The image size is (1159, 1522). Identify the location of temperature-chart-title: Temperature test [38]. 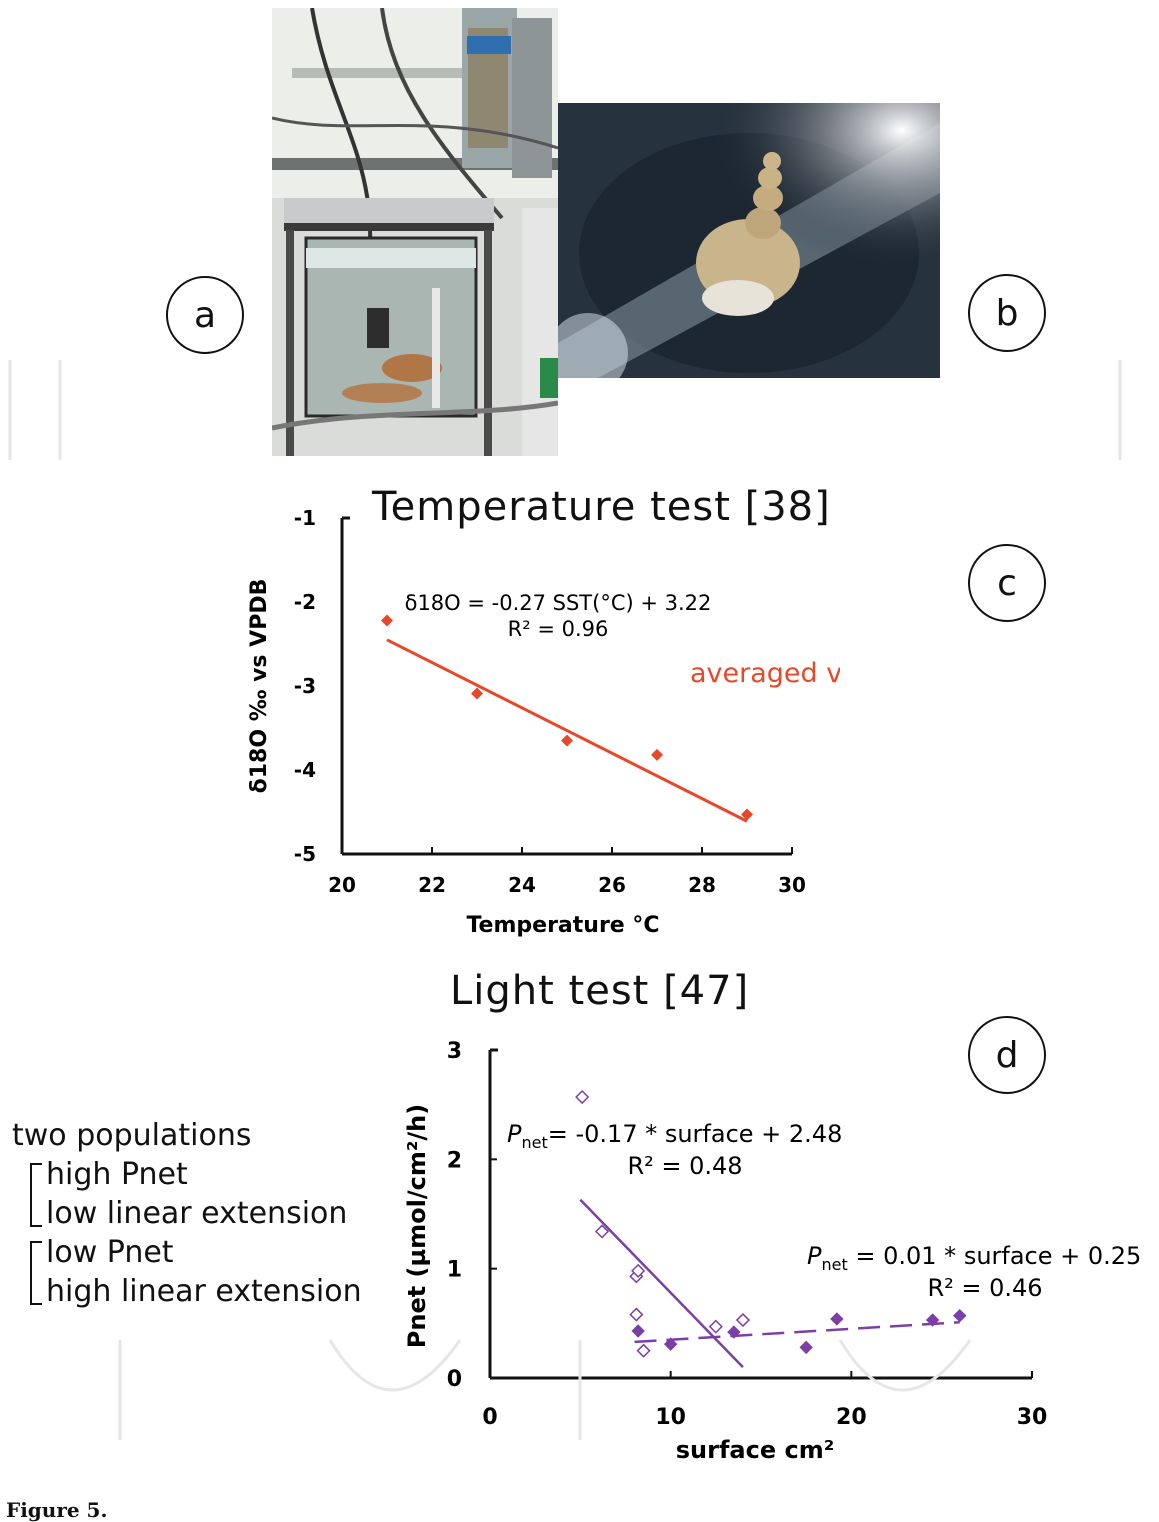
(601, 507).